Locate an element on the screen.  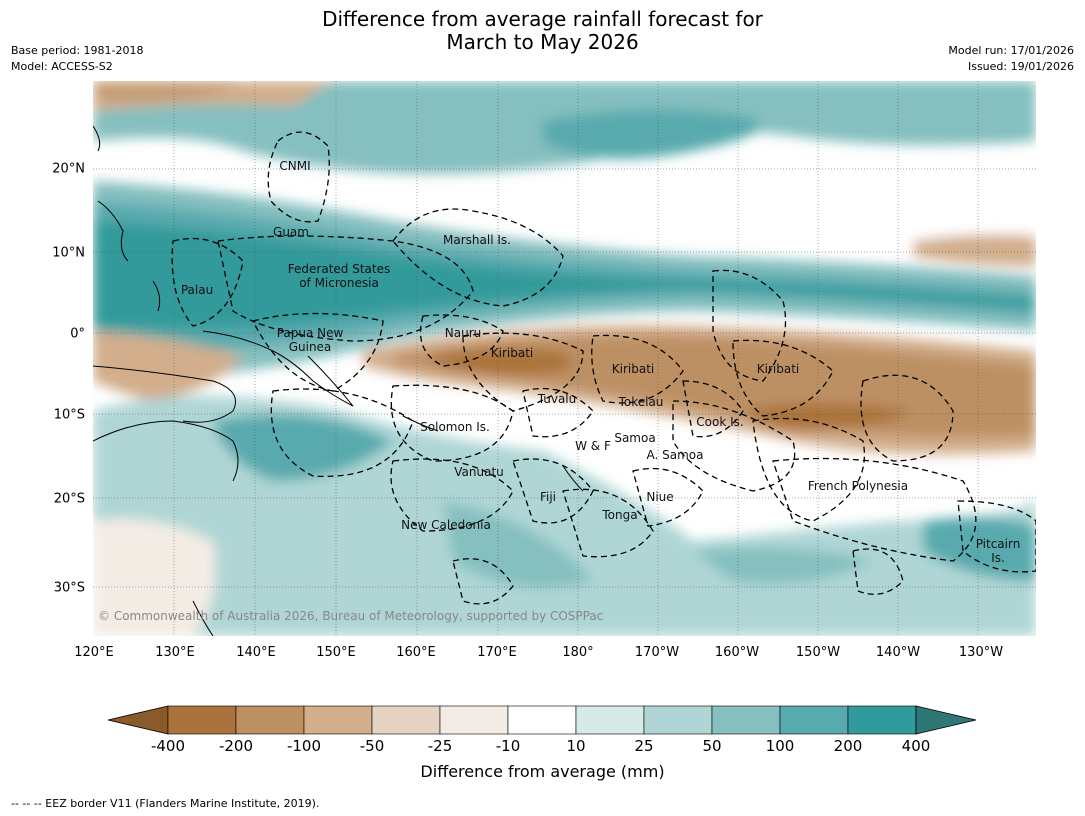
base-info: Base period: 1981-2018 Model: ACCESS-S2 is located at coordinates (77, 59).